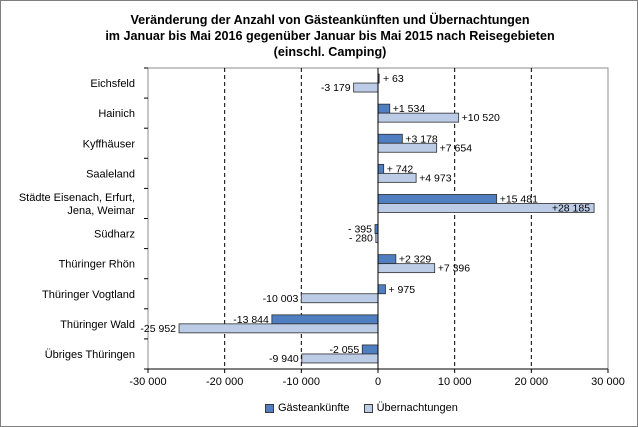 This screenshot has height=427, width=638. I want to click on data-label-guests: -2 055, so click(344, 350).